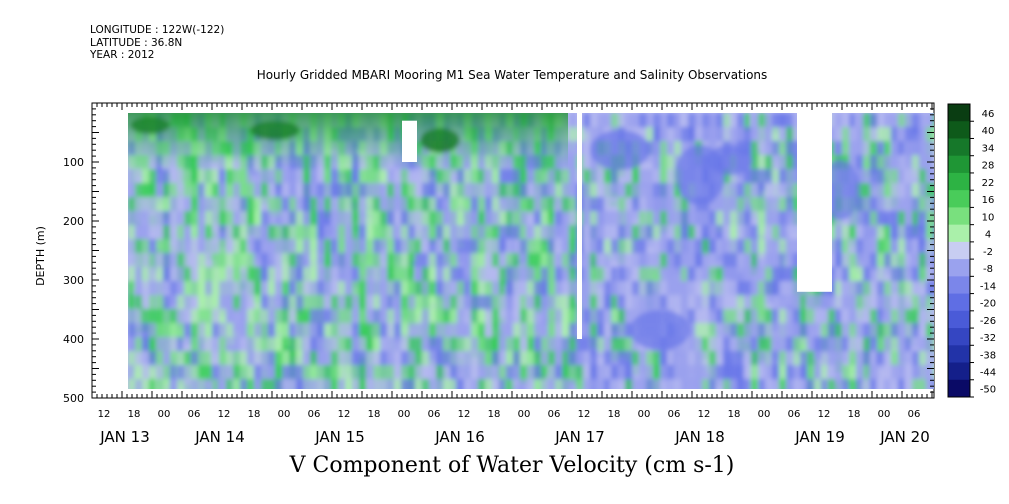 This screenshot has height=504, width=1009. What do you see at coordinates (988, 114) in the screenshot?
I see `colorbar-label: 46` at bounding box center [988, 114].